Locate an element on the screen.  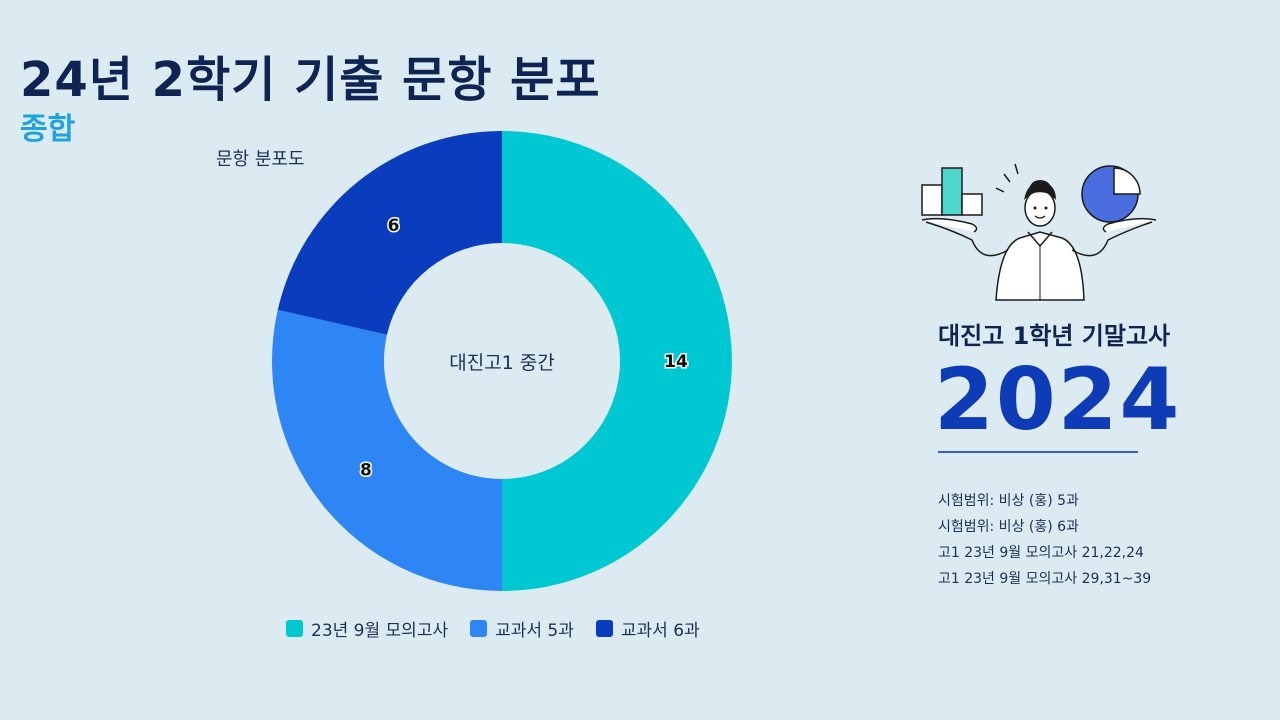
chart-center-label: 대진고1 중간 is located at coordinates (502, 363).